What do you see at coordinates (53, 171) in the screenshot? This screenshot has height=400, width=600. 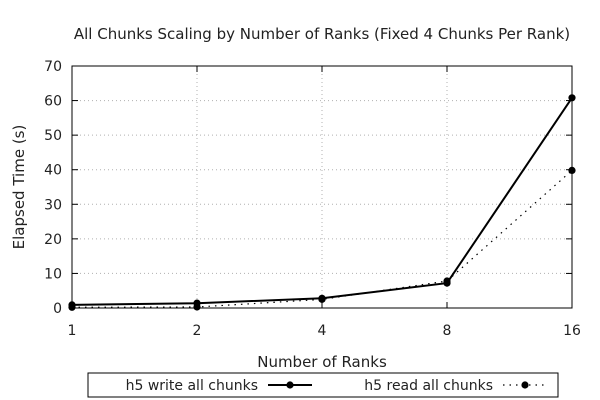 I see `y-tick-label: 40` at bounding box center [53, 171].